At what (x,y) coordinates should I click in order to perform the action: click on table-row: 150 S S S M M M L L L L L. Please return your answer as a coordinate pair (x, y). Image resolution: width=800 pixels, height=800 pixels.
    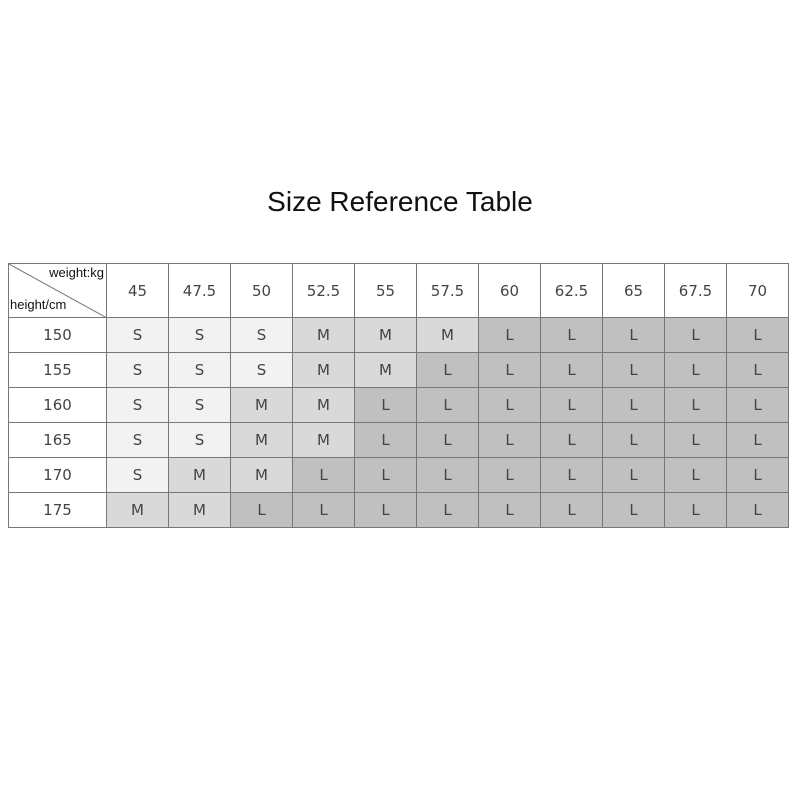
    Looking at the image, I should click on (398, 335).